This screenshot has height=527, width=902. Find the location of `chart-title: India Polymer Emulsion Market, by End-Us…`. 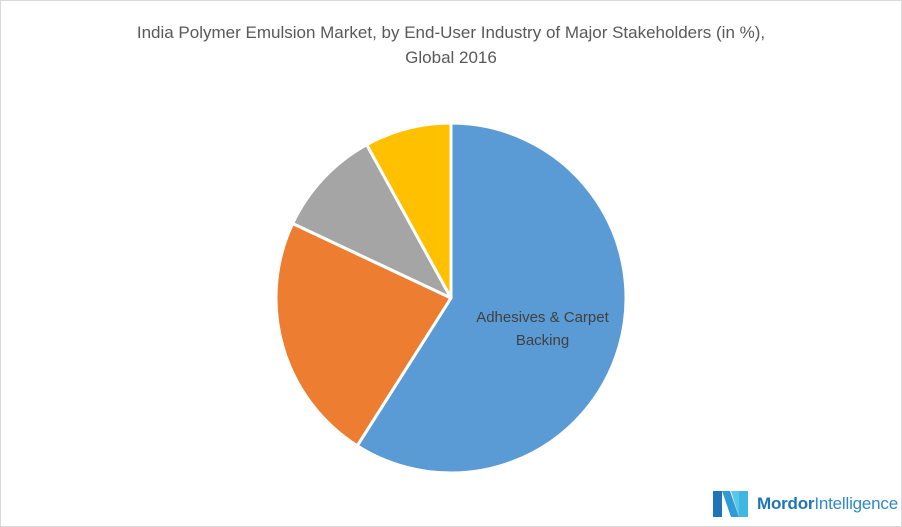

chart-title: India Polymer Emulsion Market, by End-Us… is located at coordinates (451, 45).